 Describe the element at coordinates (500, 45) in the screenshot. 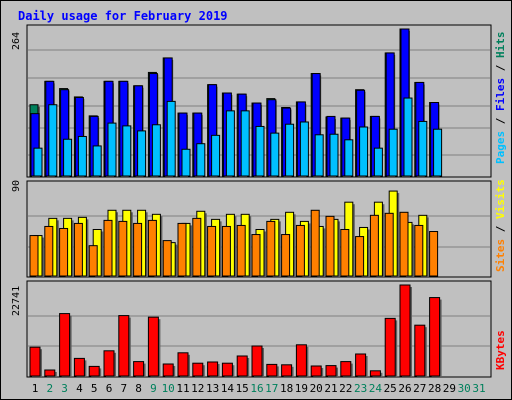

I see `legend-hits: Hits` at that location.